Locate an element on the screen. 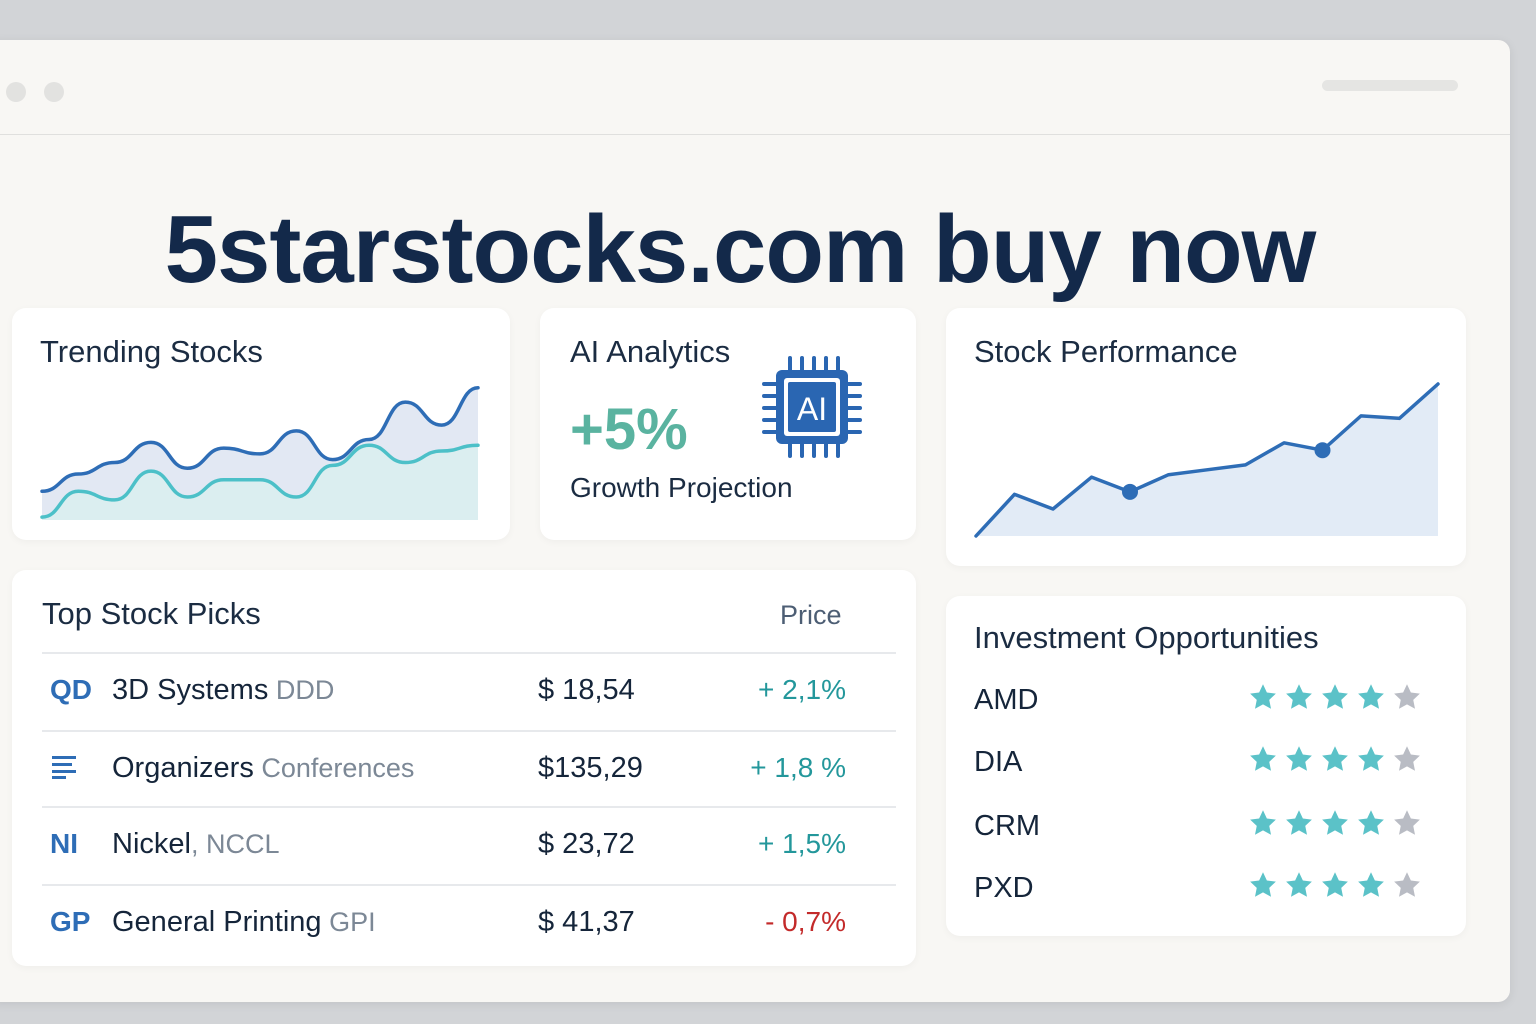 The image size is (1536, 1024). lines-icon is located at coordinates (74, 766).